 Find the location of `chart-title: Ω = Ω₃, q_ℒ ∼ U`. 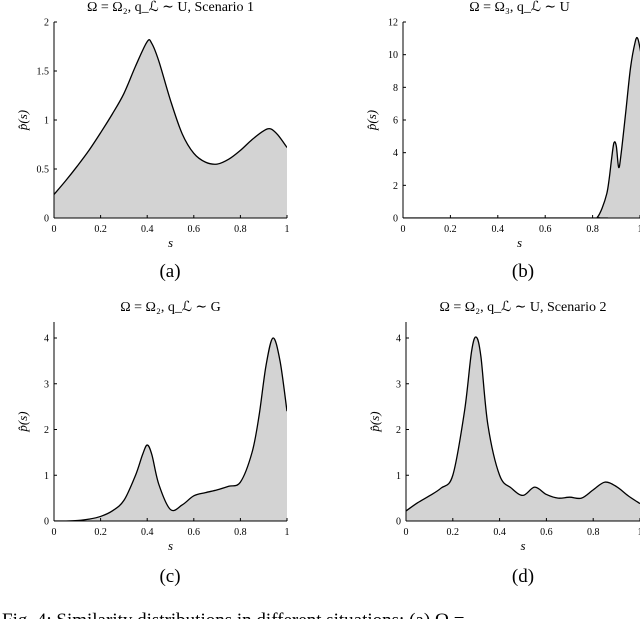

chart-title: Ω = Ω₃, q_ℒ ∼ U is located at coordinates (519, 7).